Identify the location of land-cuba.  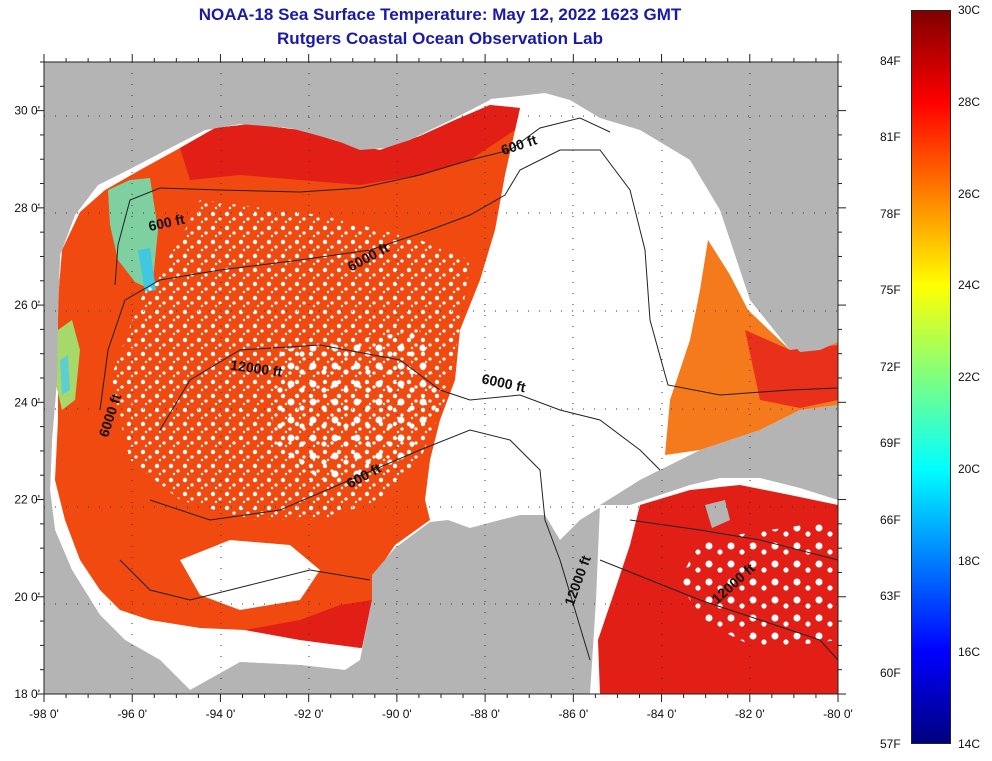
(719, 457).